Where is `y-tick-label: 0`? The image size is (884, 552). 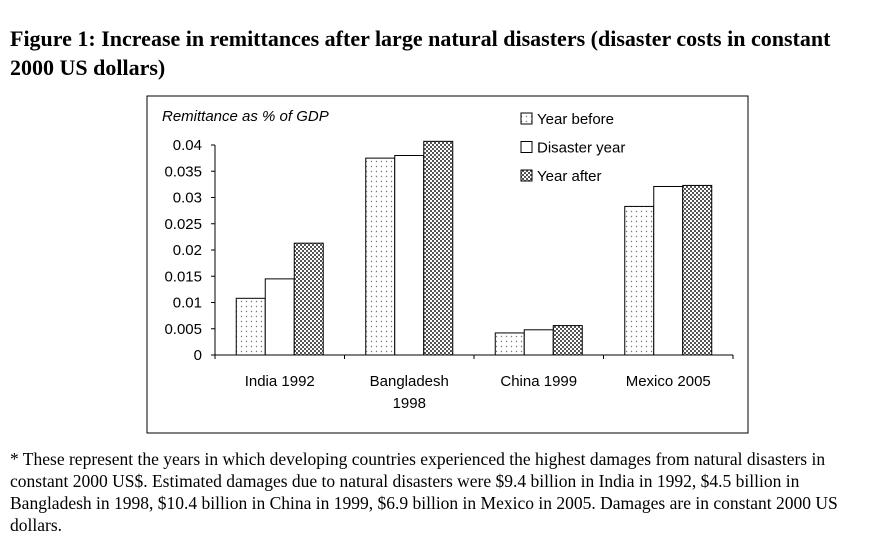
y-tick-label: 0 is located at coordinates (198, 355).